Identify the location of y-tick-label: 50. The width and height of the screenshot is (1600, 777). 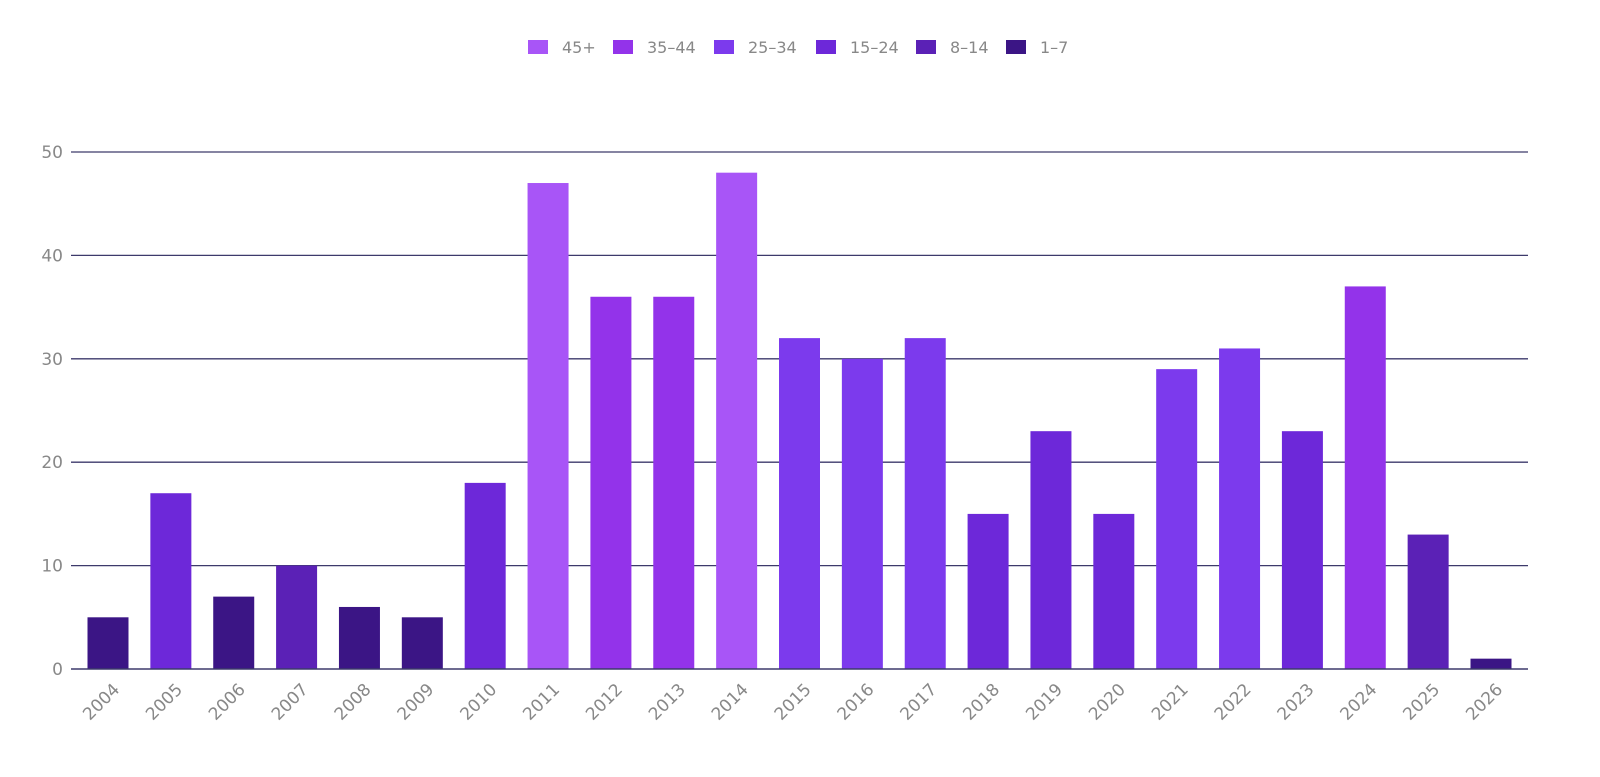
(52, 153).